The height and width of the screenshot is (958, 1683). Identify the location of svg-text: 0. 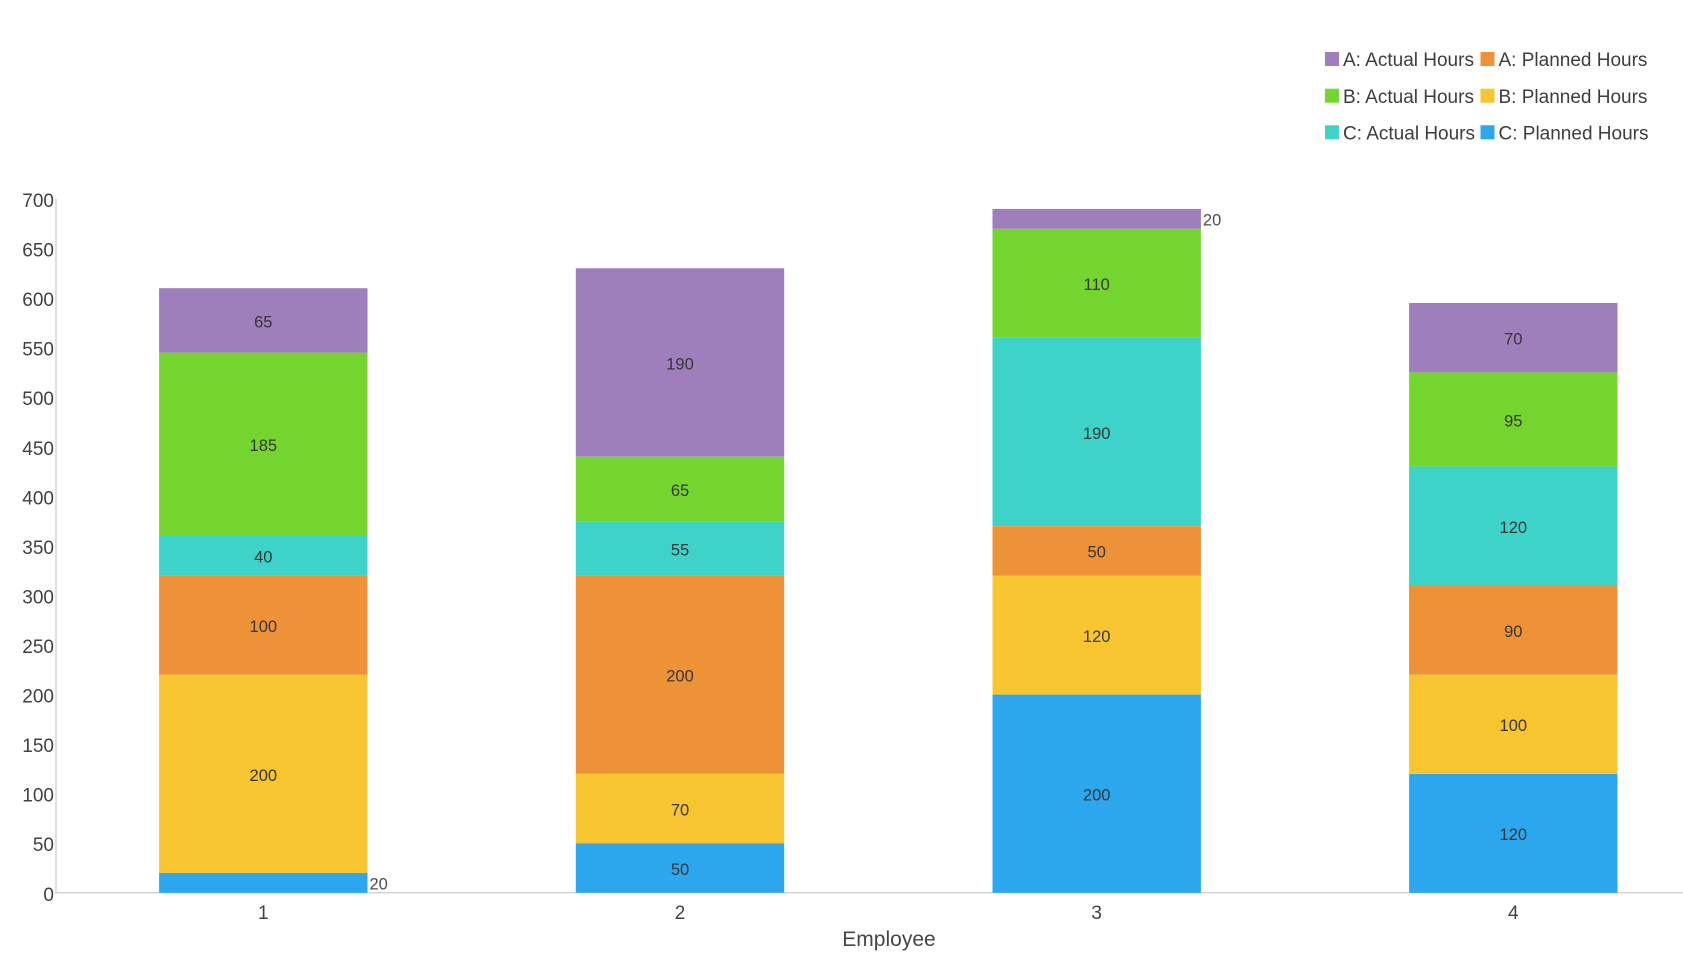
(48, 895).